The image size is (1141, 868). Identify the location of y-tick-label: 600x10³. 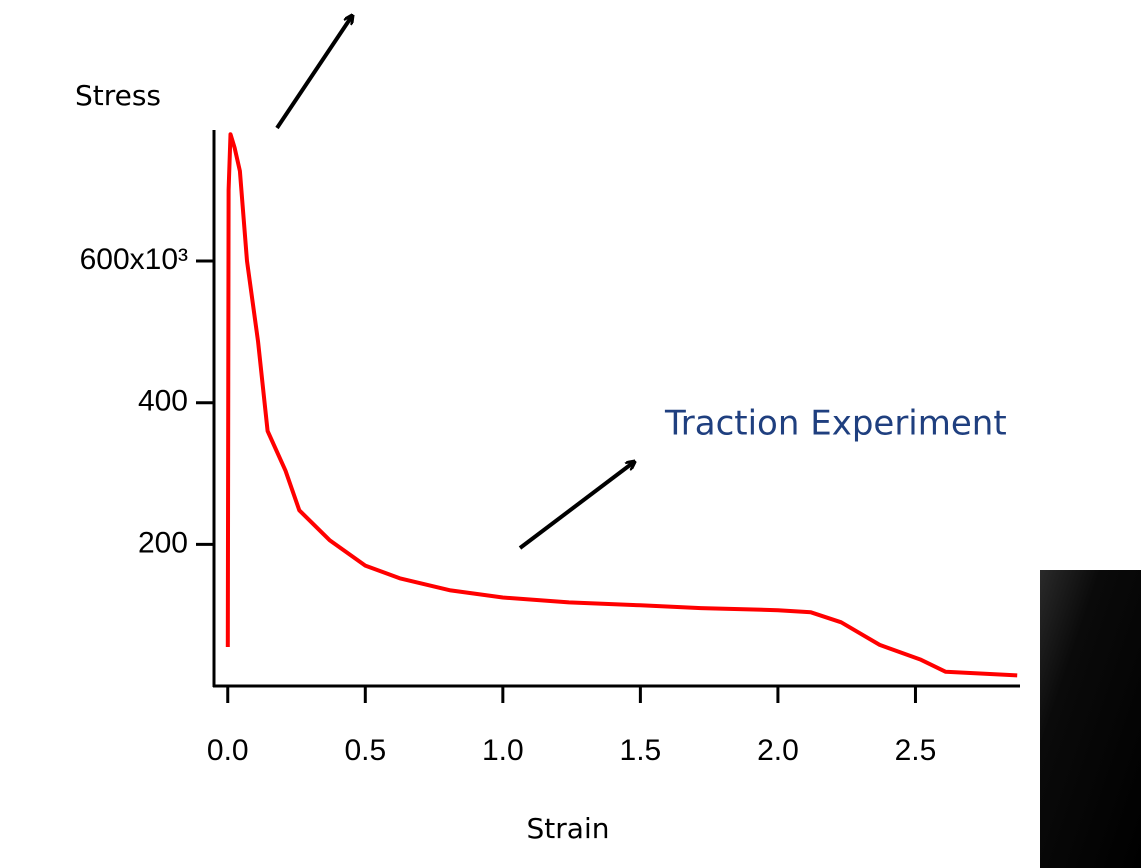
(134, 259).